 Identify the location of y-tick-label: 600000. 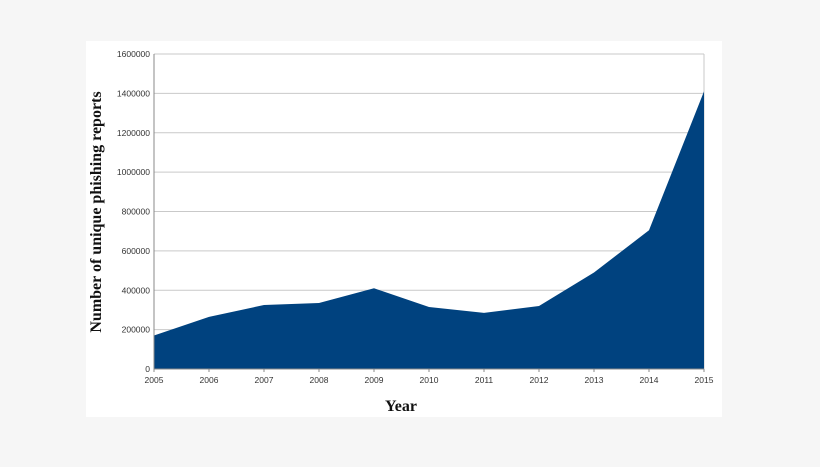
(136, 251).